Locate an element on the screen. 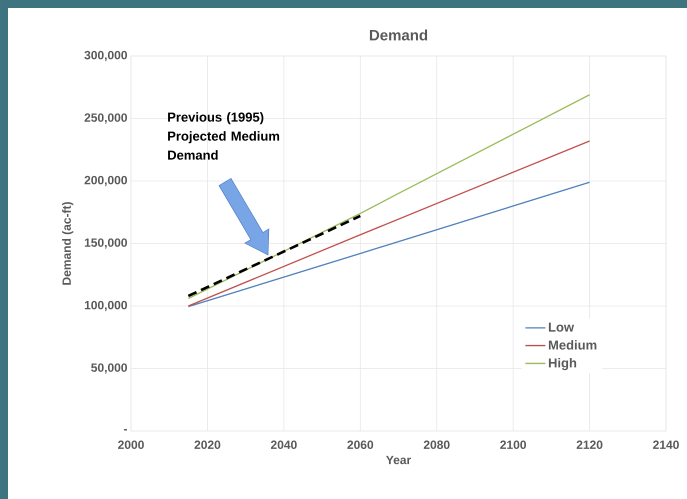  x-tick-label: 2000 is located at coordinates (131, 445).